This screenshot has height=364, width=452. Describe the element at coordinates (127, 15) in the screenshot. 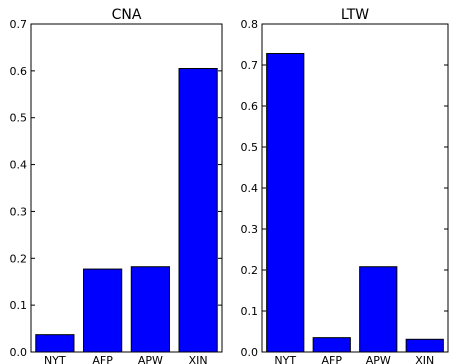

I see `chart-title: CNA` at that location.